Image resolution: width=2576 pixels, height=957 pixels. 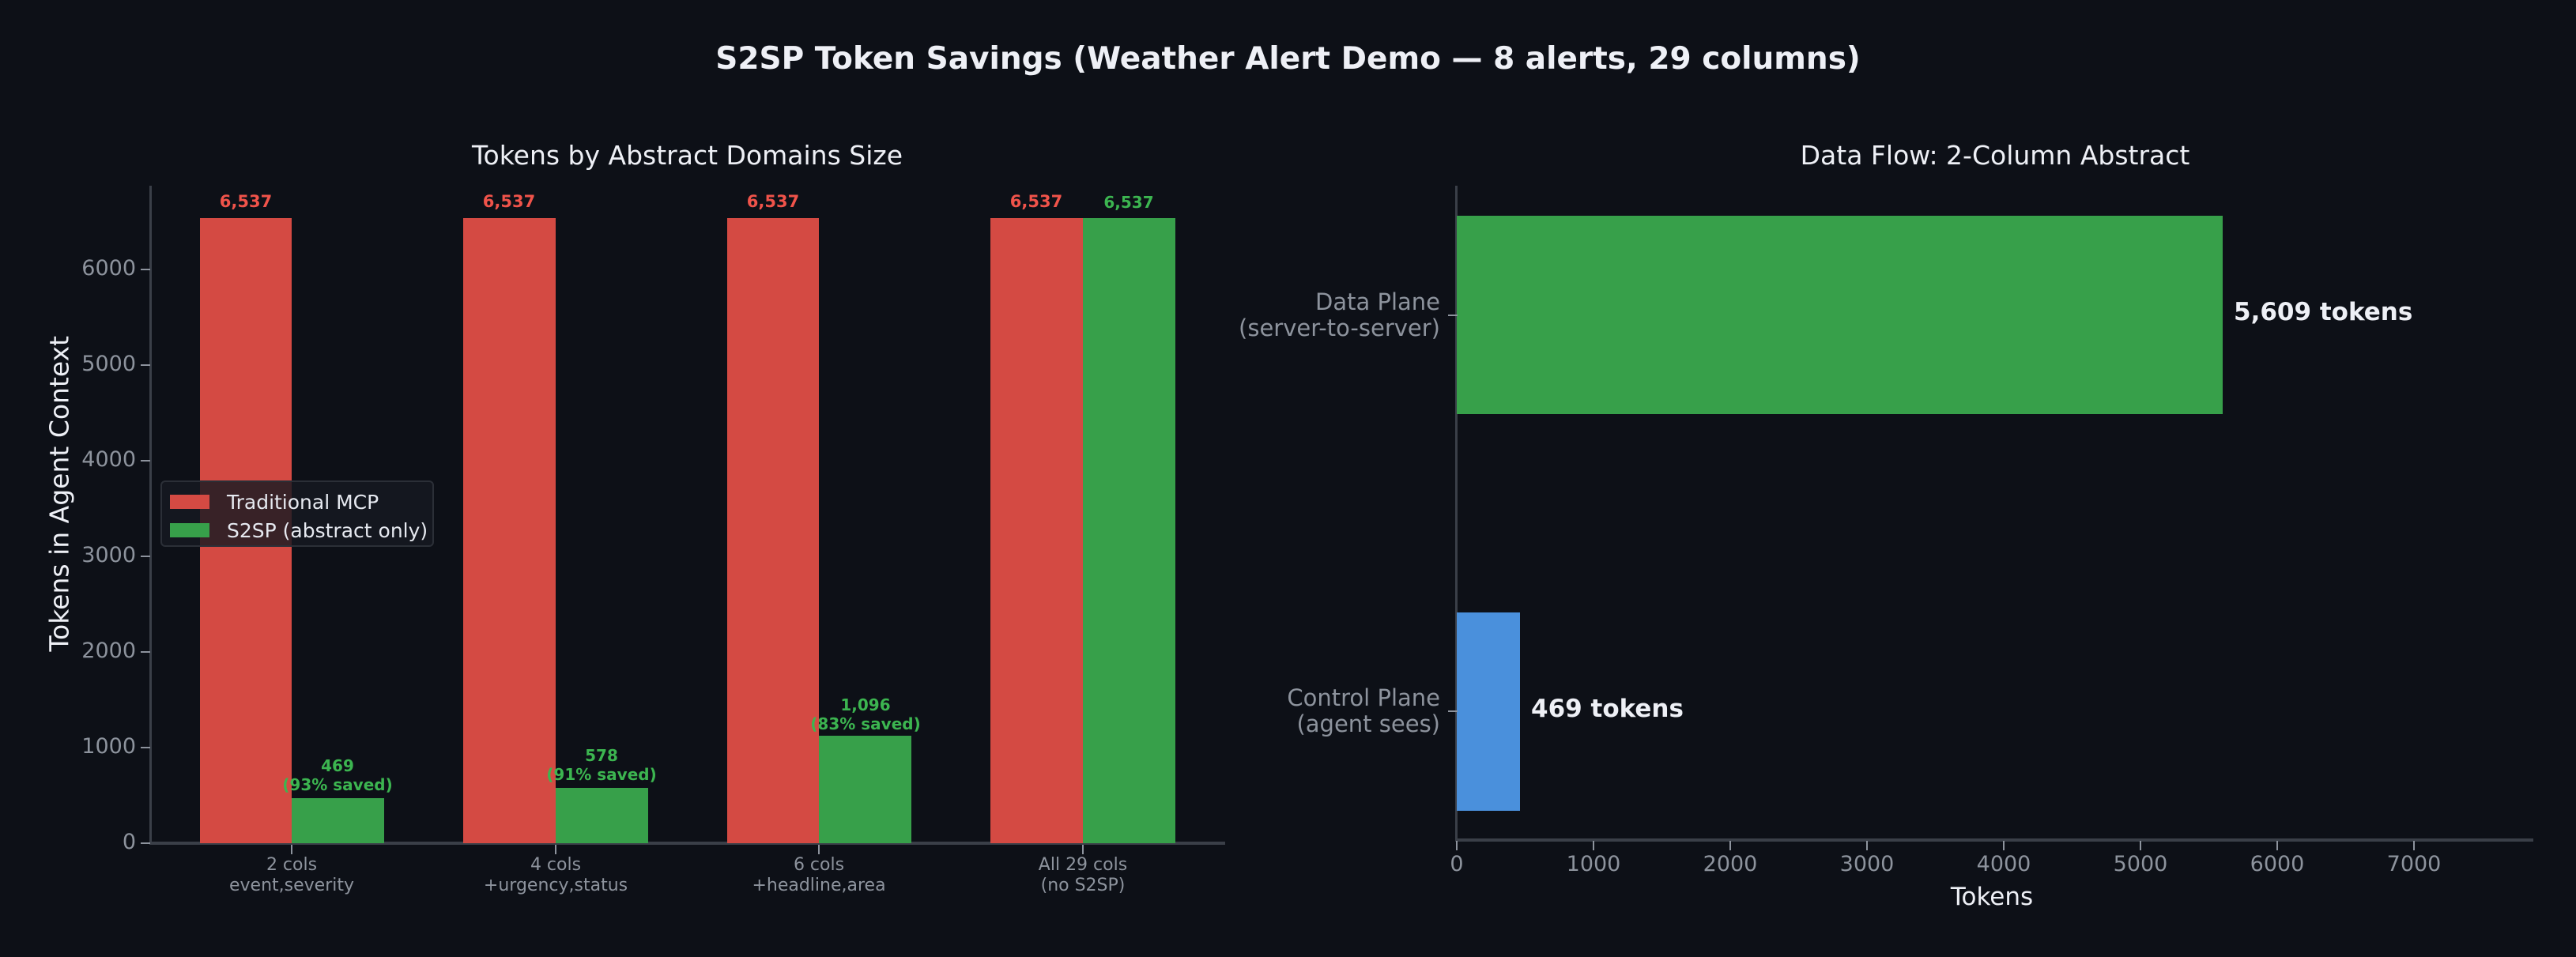 I want to click on y-tick-label: 2000, so click(x=109, y=651).